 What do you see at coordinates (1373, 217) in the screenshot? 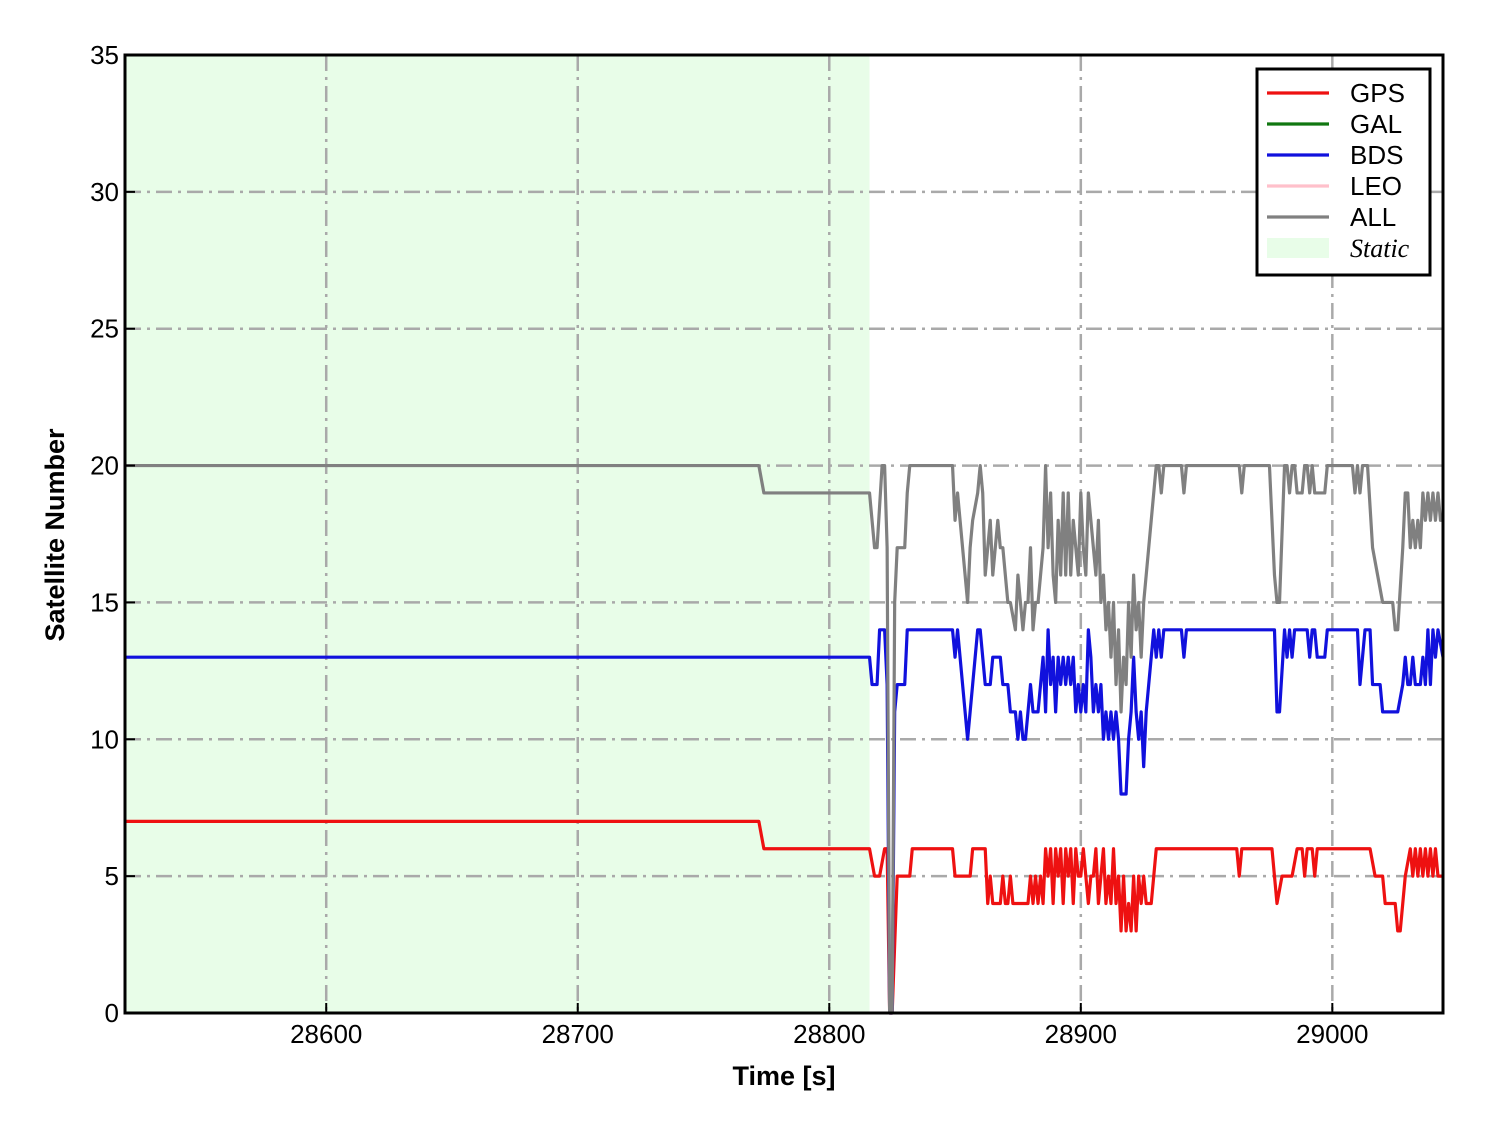
I see `legend-label-all: ALL` at bounding box center [1373, 217].